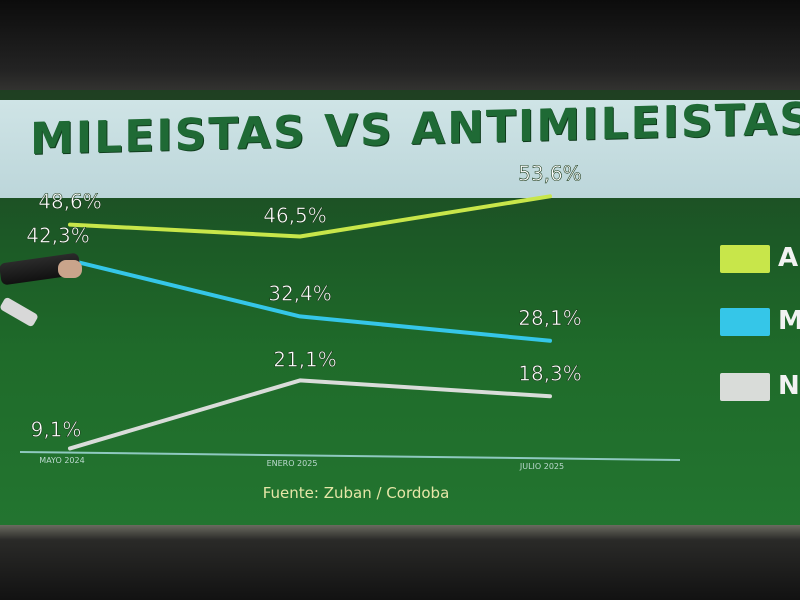  What do you see at coordinates (295, 216) in the screenshot?
I see `data-label: 46,5%` at bounding box center [295, 216].